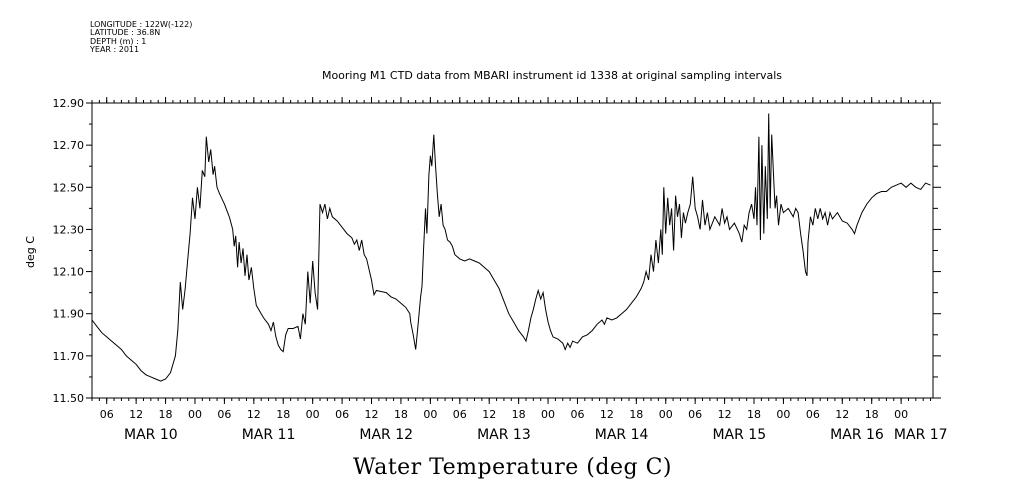 Image resolution: width=1009 pixels, height=504 pixels. I want to click on x-day-label: MAR 14, so click(622, 435).